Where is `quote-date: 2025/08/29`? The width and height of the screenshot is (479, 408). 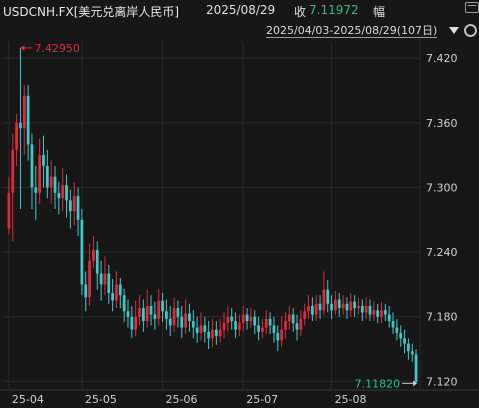 quote-date: 2025/08/29 is located at coordinates (241, 10).